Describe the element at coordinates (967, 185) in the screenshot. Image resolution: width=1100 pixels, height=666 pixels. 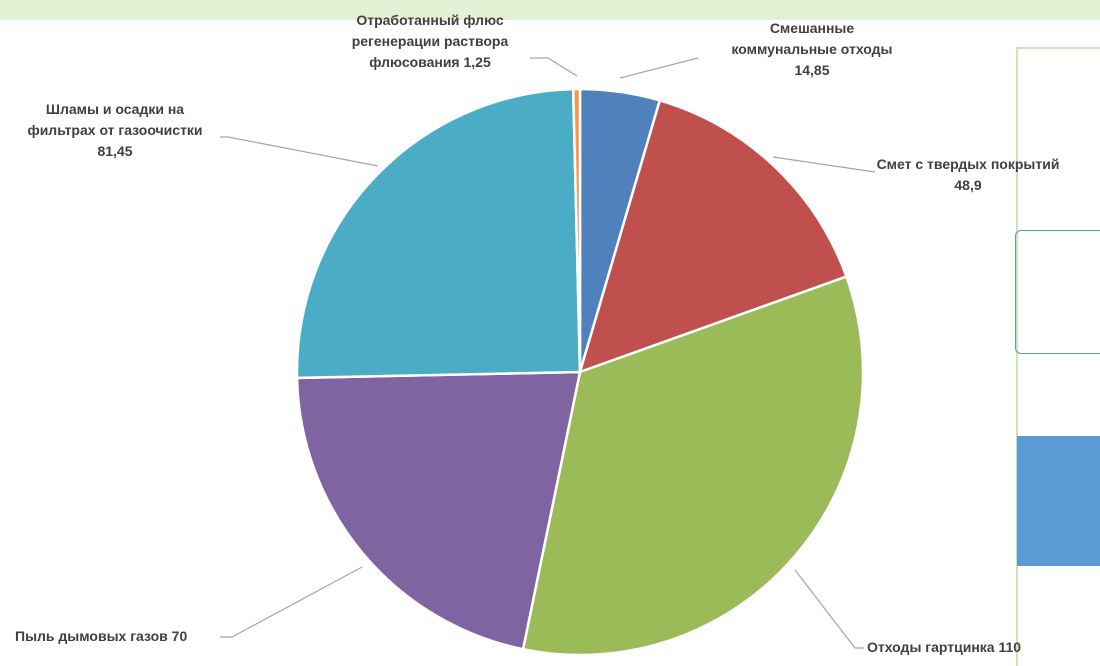
I see `data-label-line: 48,9` at that location.